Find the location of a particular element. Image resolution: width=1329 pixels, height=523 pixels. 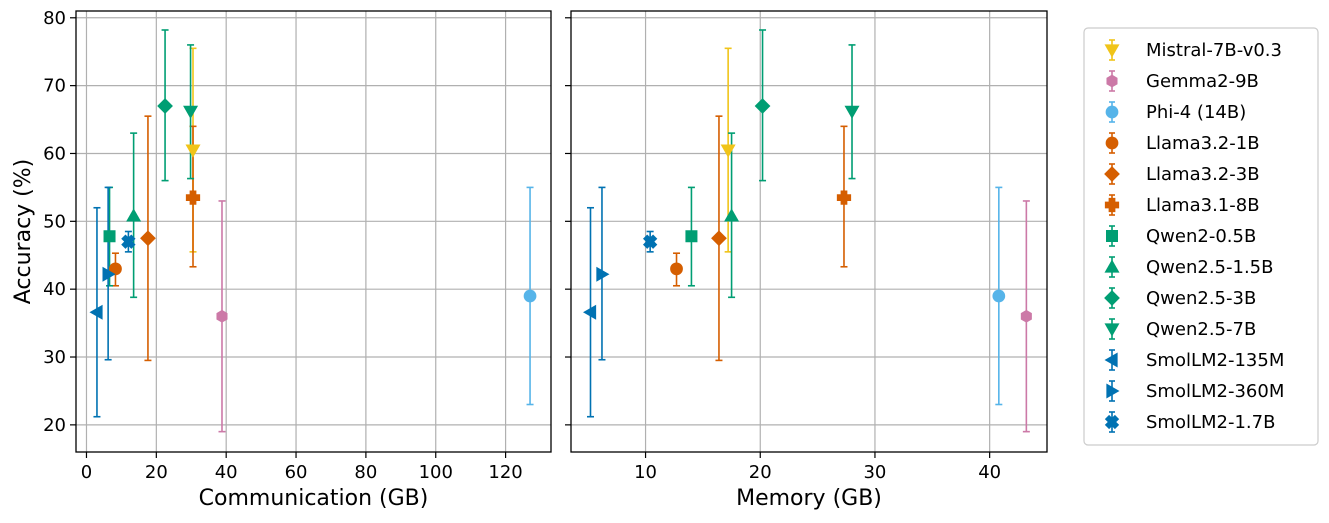

legend-entry: Qwen2.5-1.5B is located at coordinates (1188, 267).